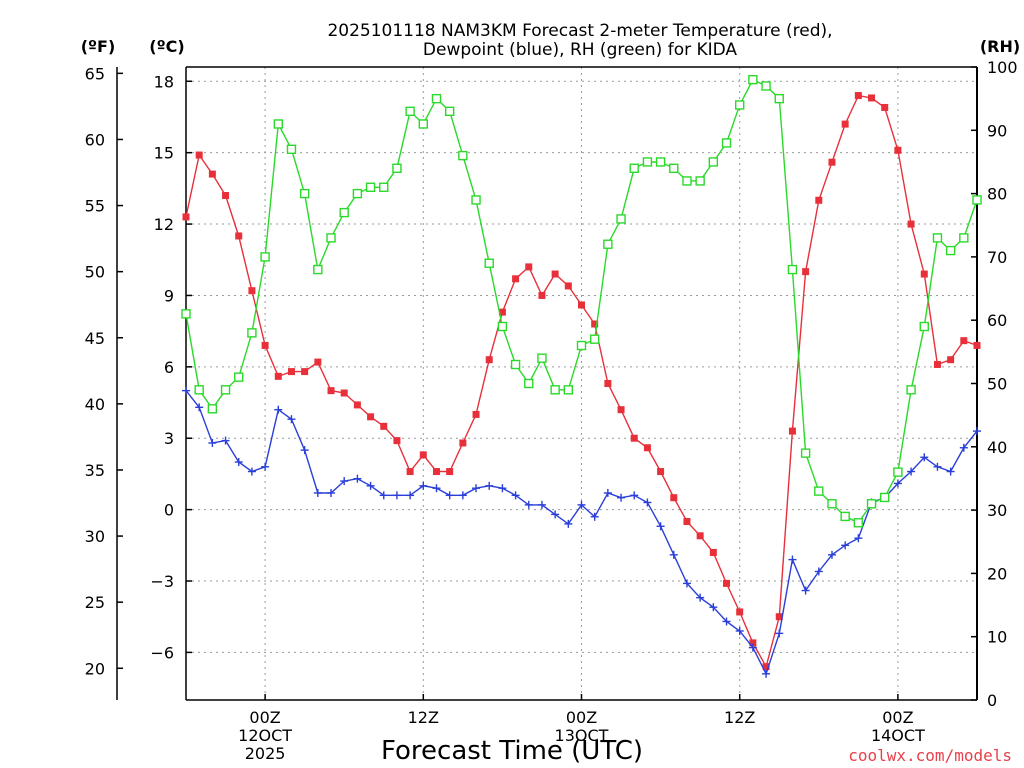 The width and height of the screenshot is (1024, 768). What do you see at coordinates (897, 717) in the screenshot?
I see `x-tick-label: 00Z` at bounding box center [897, 717].